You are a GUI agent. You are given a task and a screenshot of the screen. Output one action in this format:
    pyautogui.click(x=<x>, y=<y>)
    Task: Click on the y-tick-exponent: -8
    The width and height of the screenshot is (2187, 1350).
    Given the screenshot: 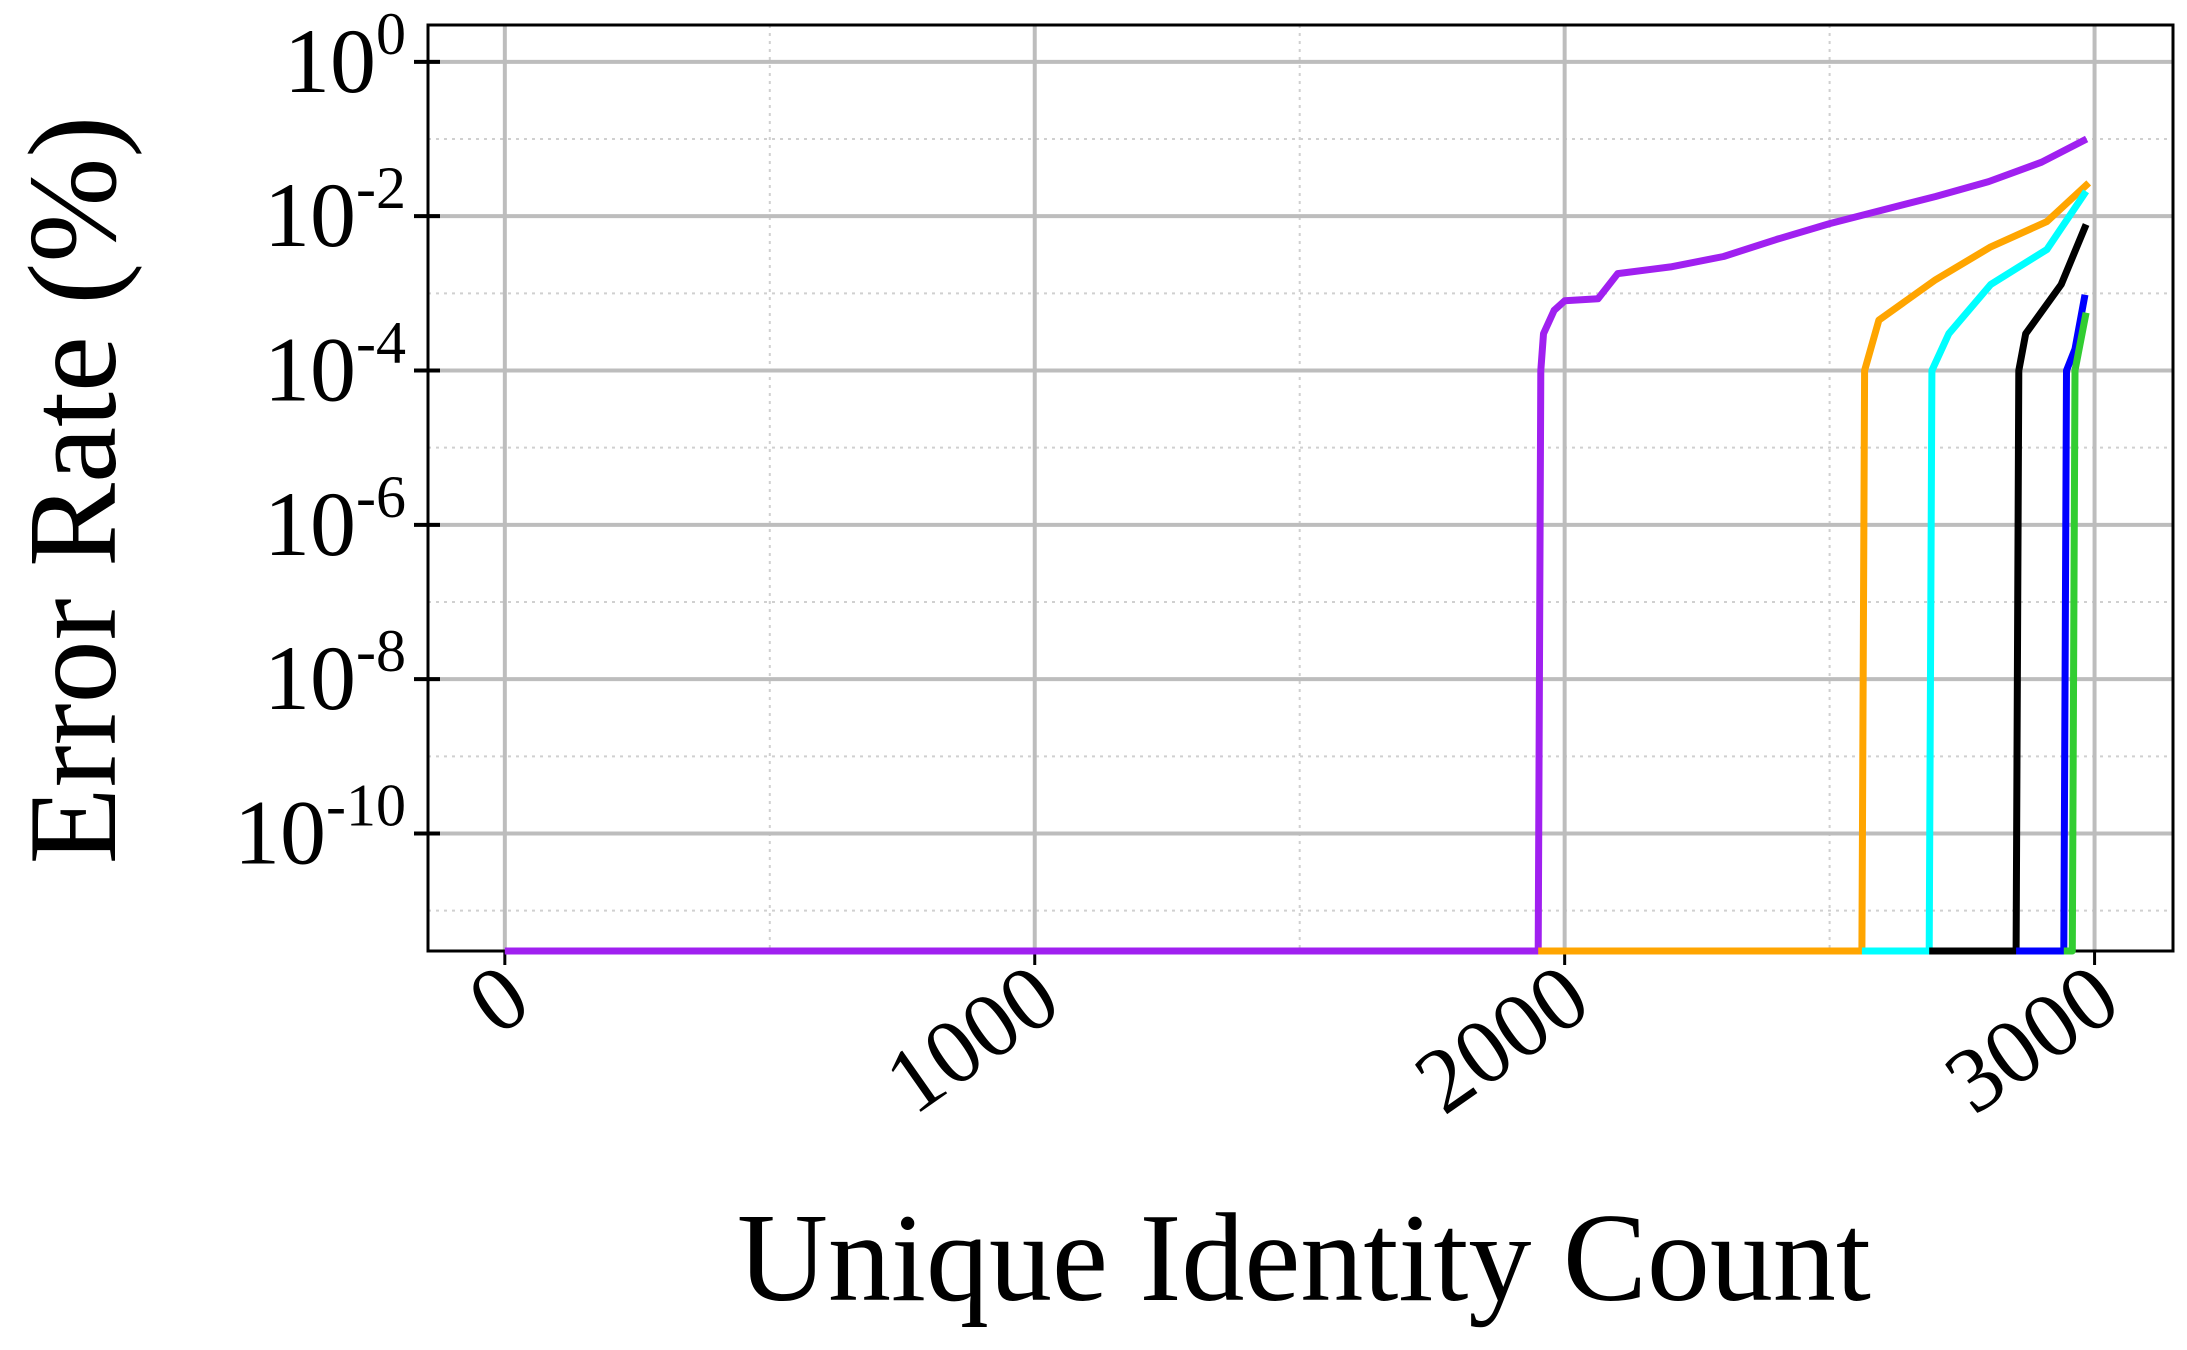 What is the action you would take?
    pyautogui.click(x=381, y=651)
    